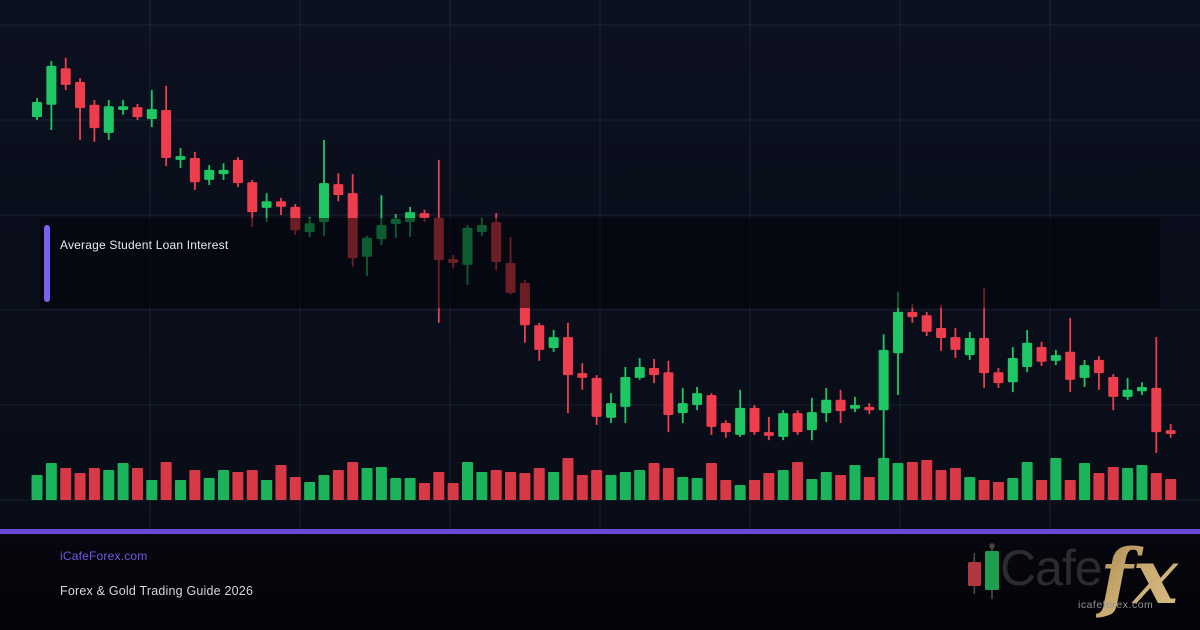  Describe the element at coordinates (47, 263) in the screenshot. I see `callout-accent-bar` at that location.